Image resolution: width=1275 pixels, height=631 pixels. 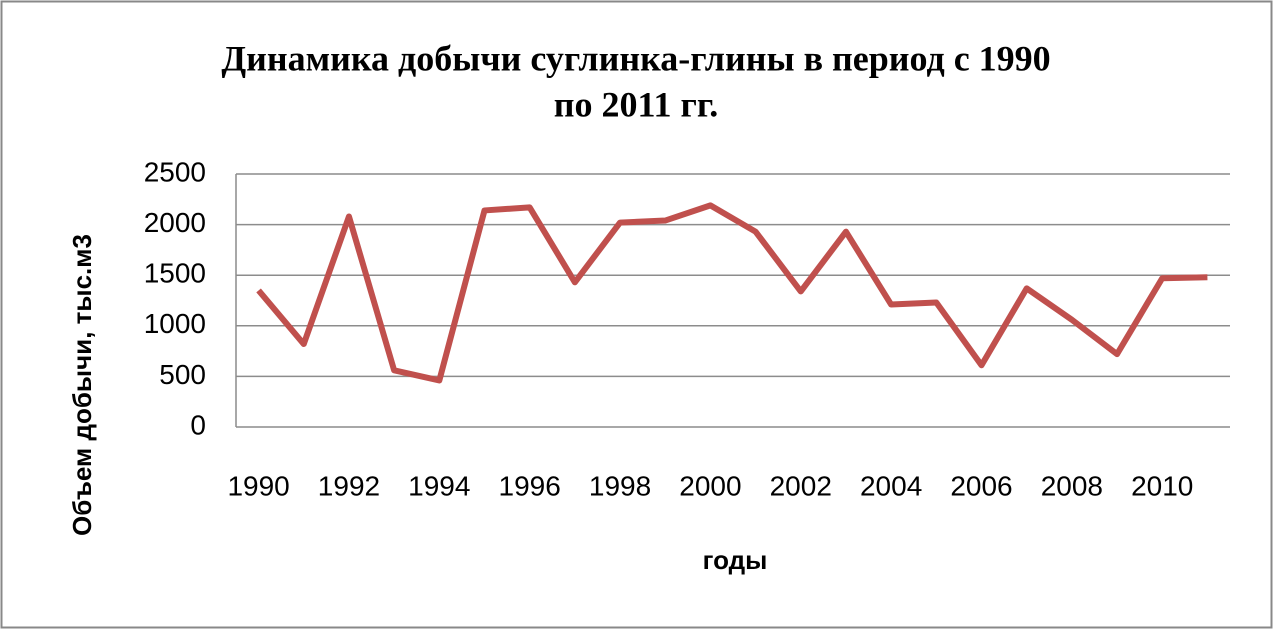 What do you see at coordinates (530, 485) in the screenshot?
I see `x-tick-label: 1996` at bounding box center [530, 485].